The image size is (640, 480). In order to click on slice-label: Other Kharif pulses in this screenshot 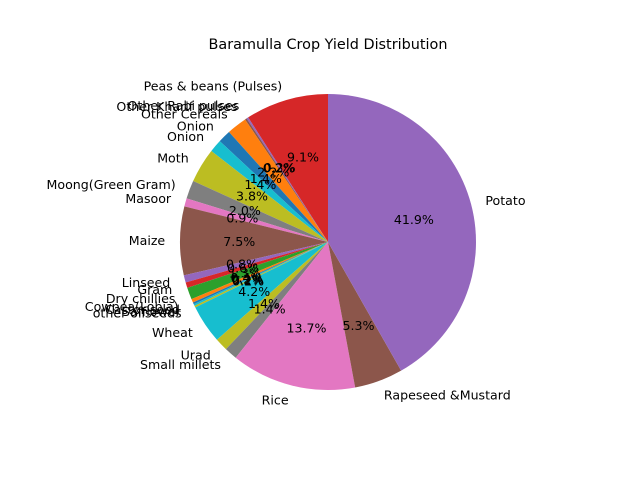, I will do `click(176, 106)`.